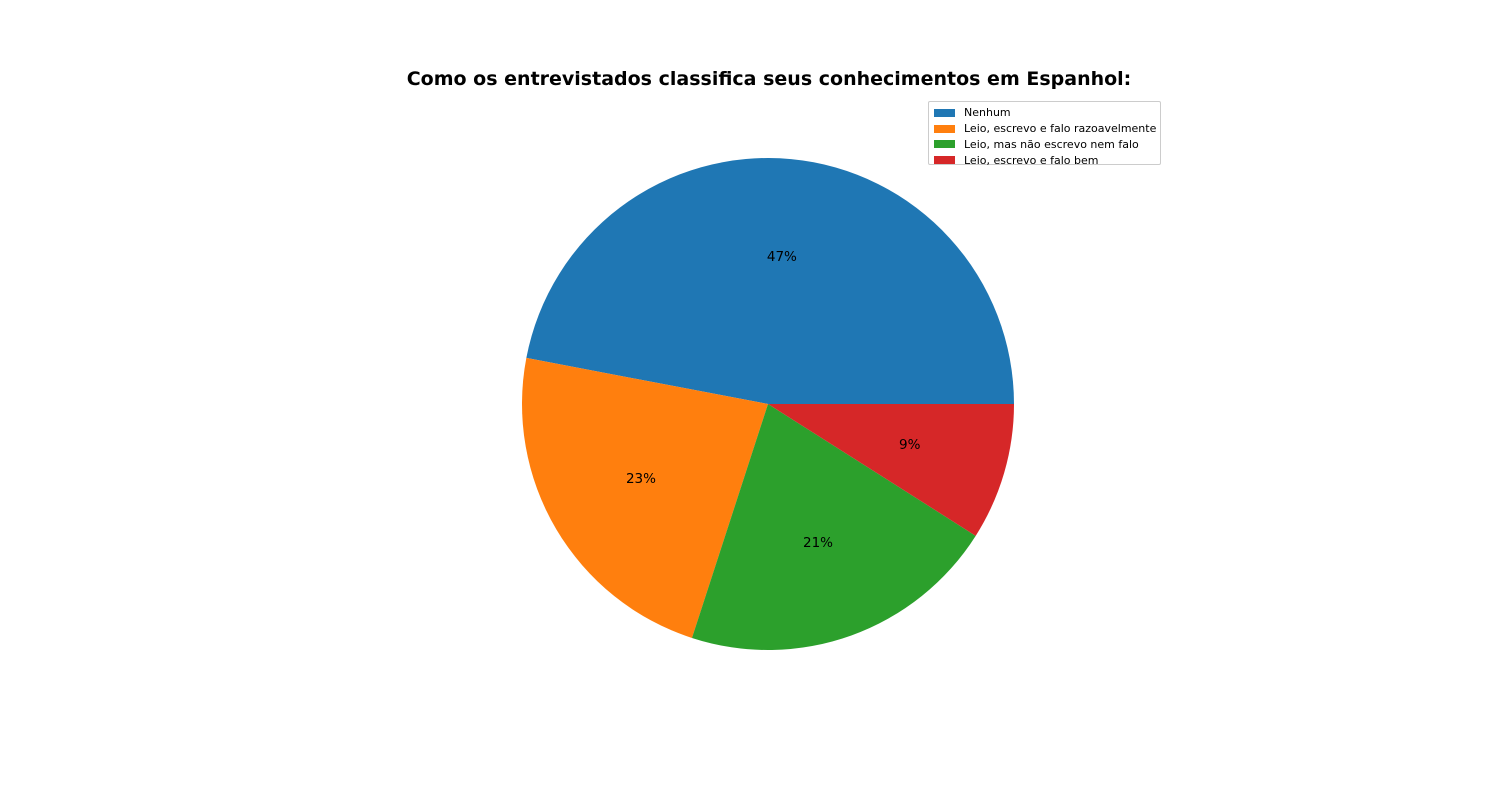 The image size is (1500, 800). Describe the element at coordinates (1060, 129) in the screenshot. I see `legend-label: Leio, escrevo e falo razoavelmente` at that location.